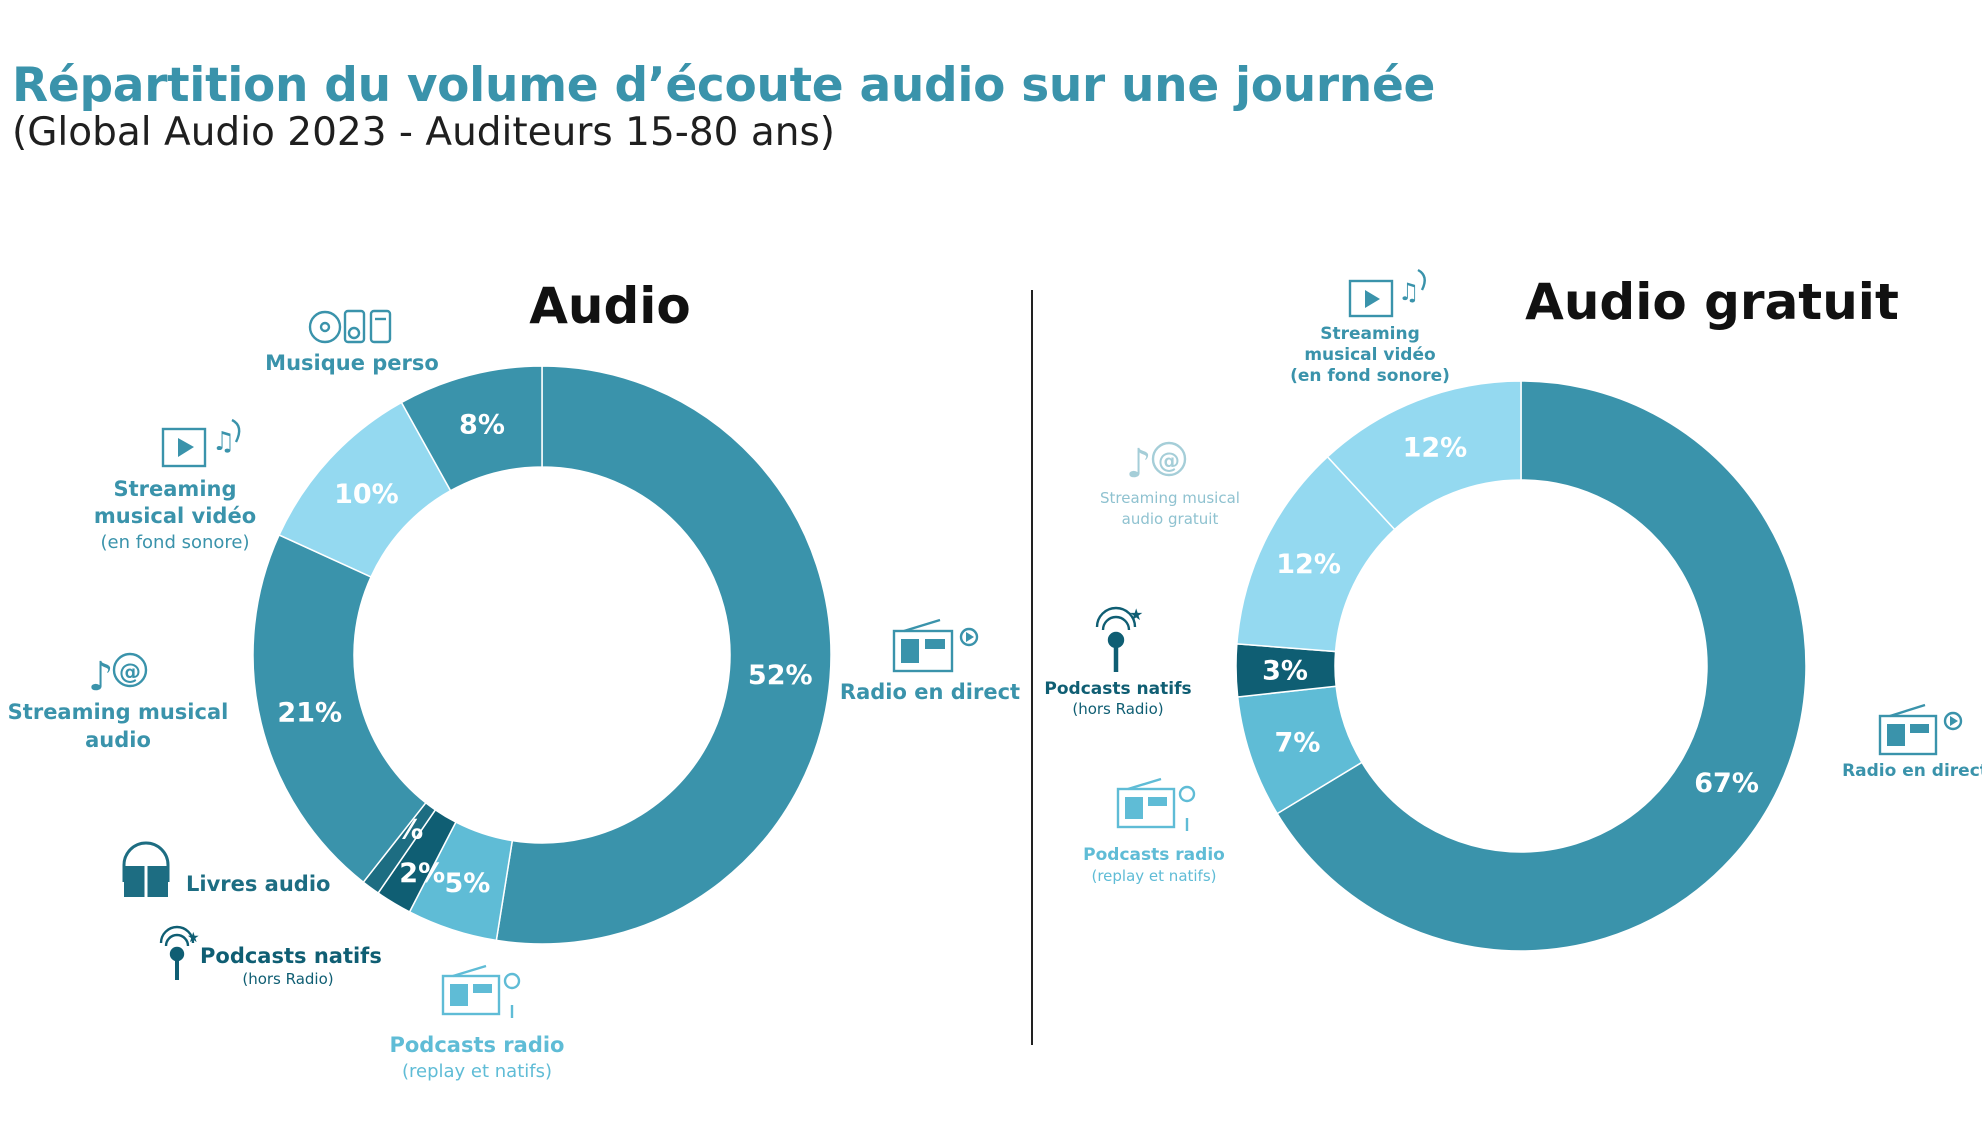 The width and height of the screenshot is (1982, 1145). What do you see at coordinates (118, 712) in the screenshot?
I see `label-streaming-audio-line1: Streaming musical` at bounding box center [118, 712].